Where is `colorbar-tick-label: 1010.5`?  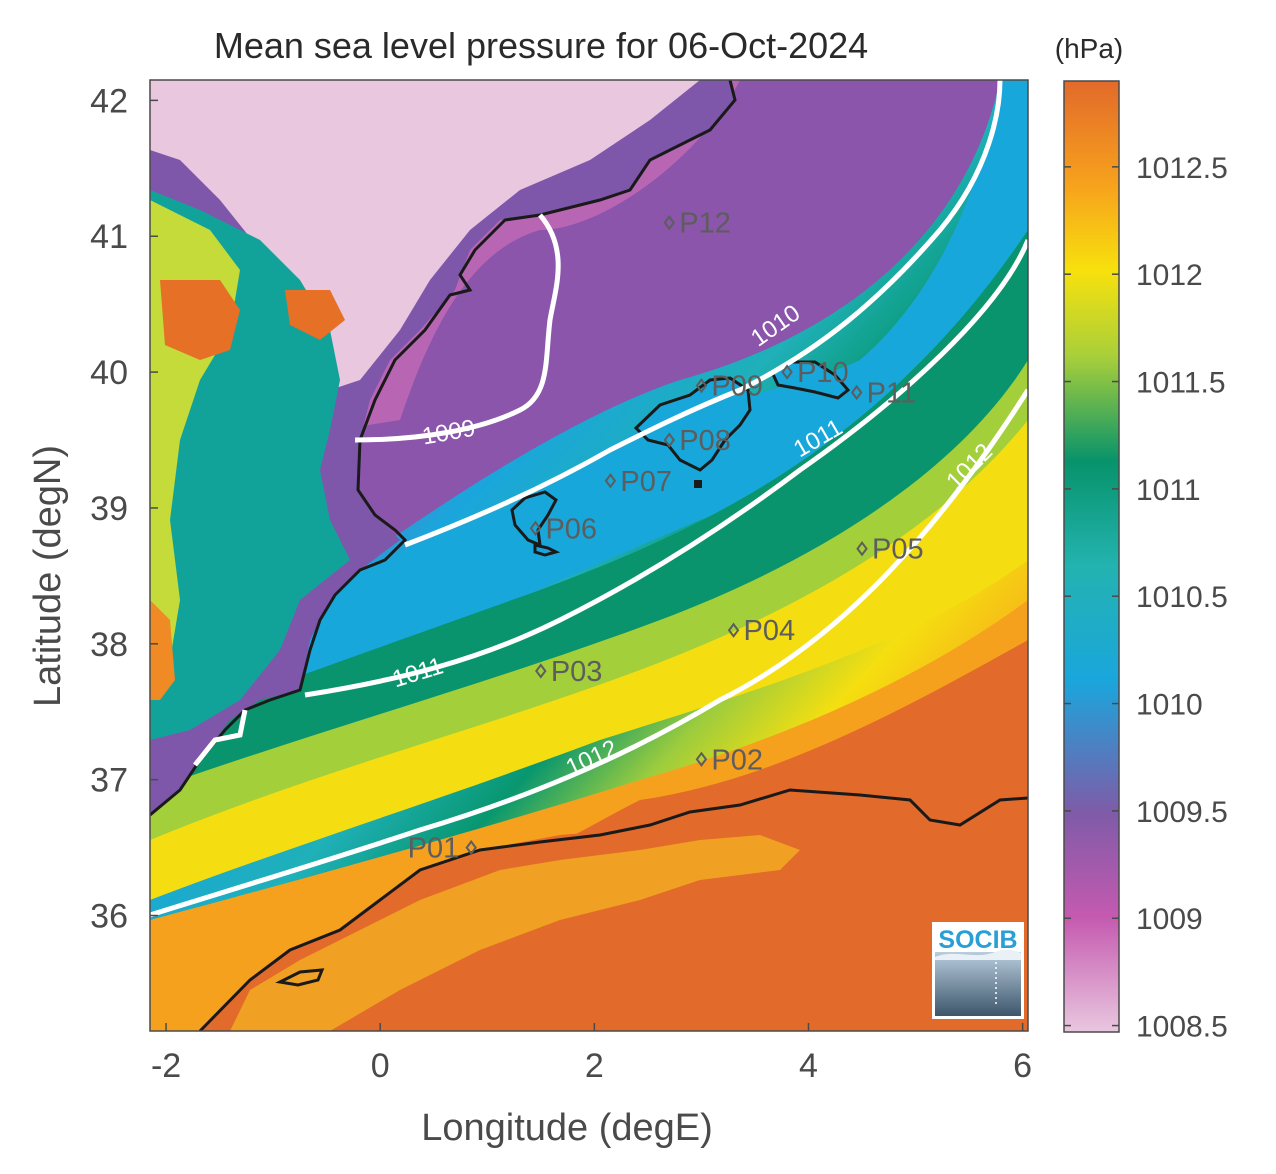
colorbar-tick-label: 1010.5 is located at coordinates (1182, 597).